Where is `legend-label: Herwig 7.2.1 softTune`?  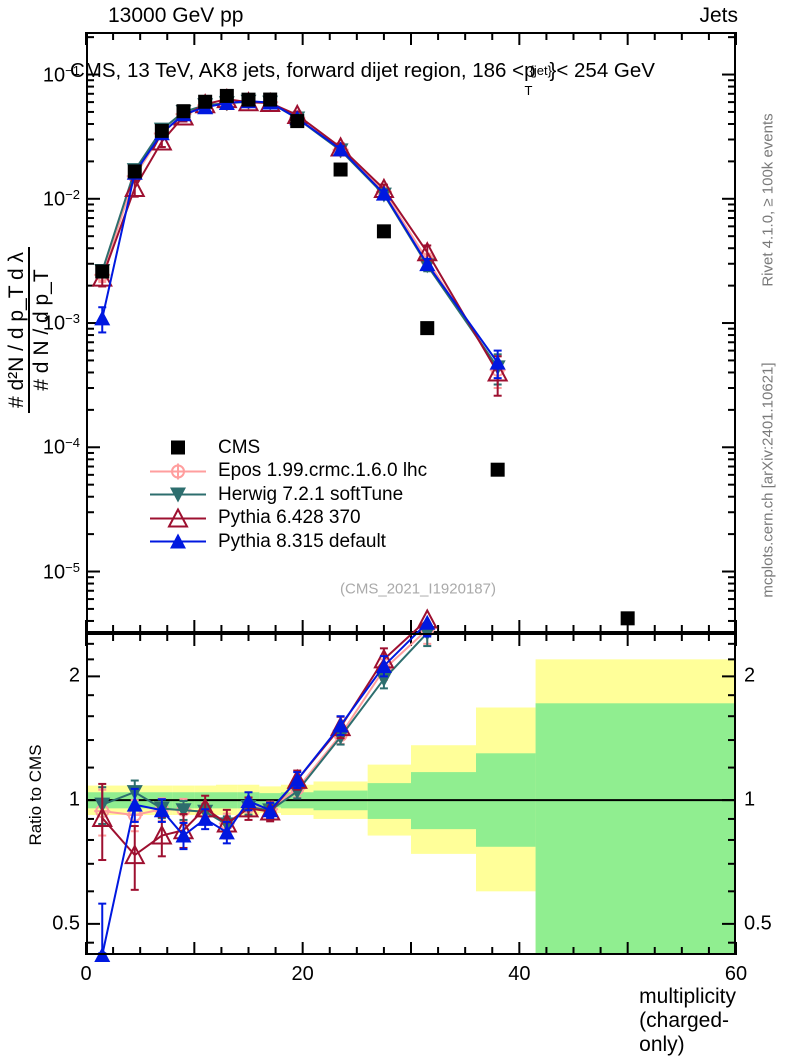
legend-label: Herwig 7.2.1 softTune is located at coordinates (311, 494).